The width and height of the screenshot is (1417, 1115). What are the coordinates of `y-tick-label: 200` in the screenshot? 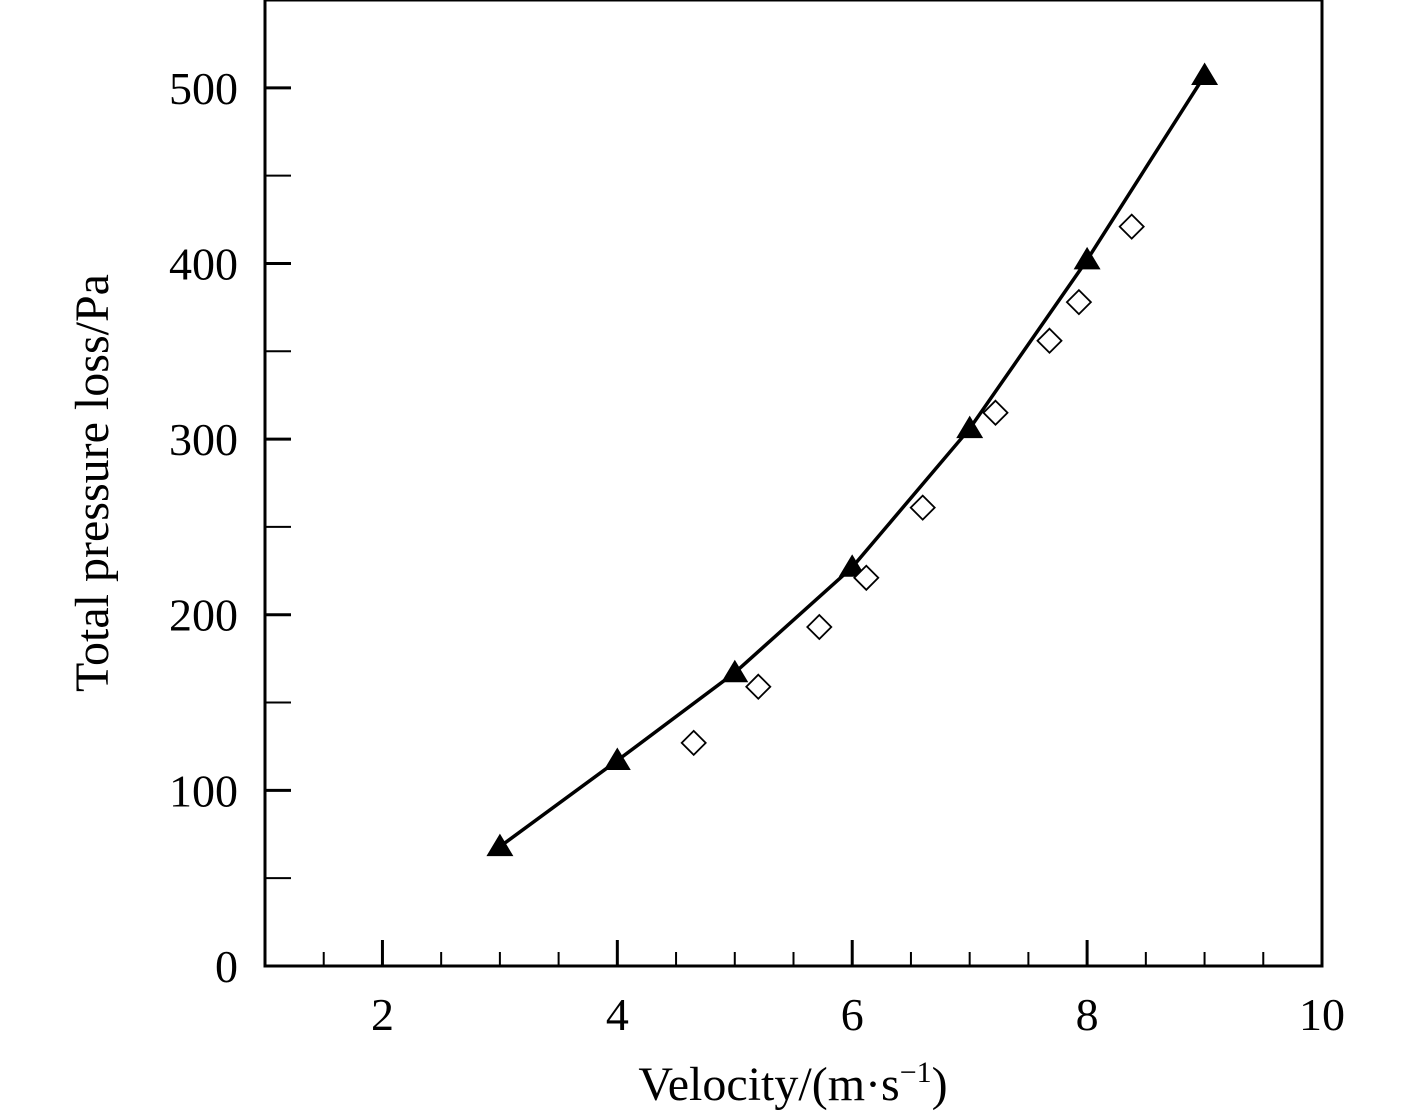 It's located at (203, 615).